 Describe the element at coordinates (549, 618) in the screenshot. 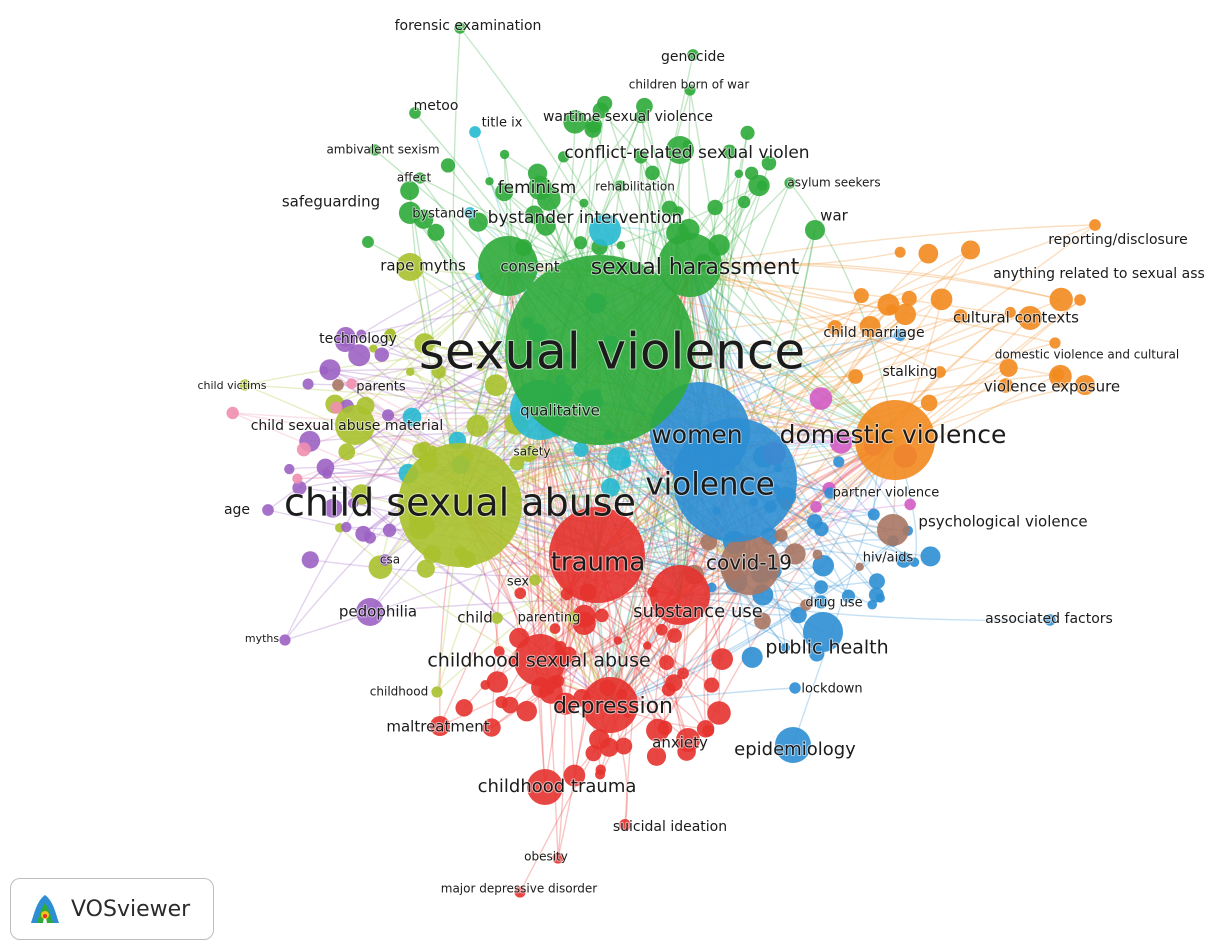

I see `node-label: parenting` at that location.